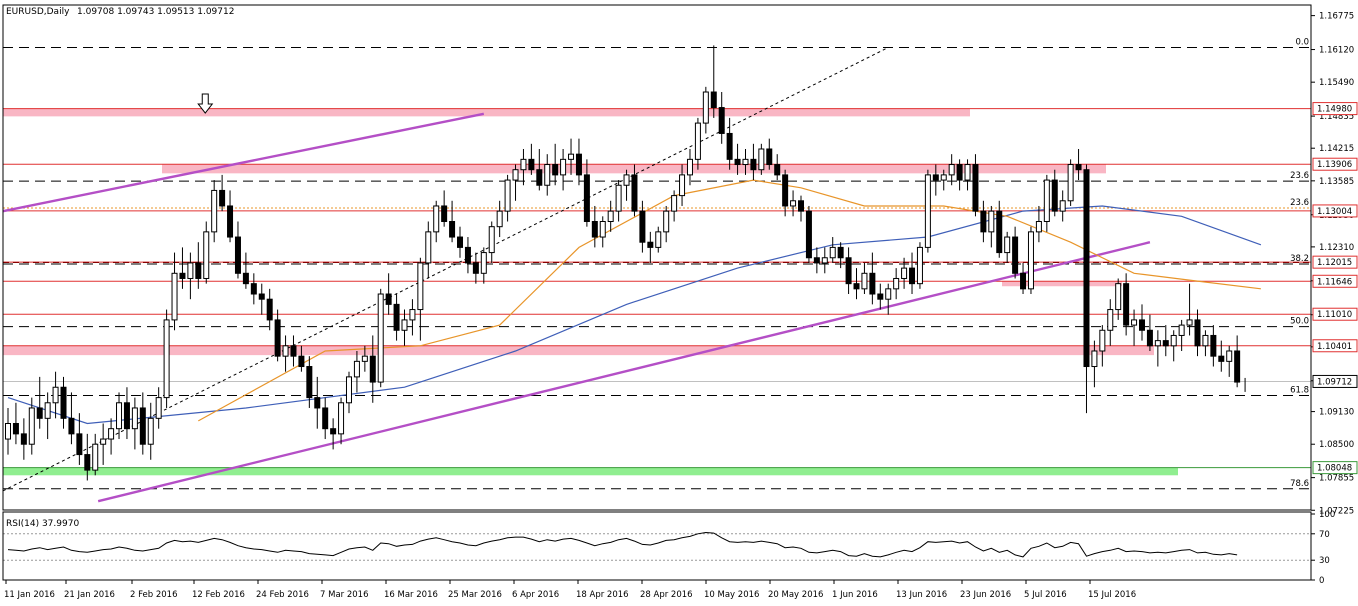  Describe the element at coordinates (1334, 165) in the screenshot. I see `level-tag-label-1: 1.13906` at that location.